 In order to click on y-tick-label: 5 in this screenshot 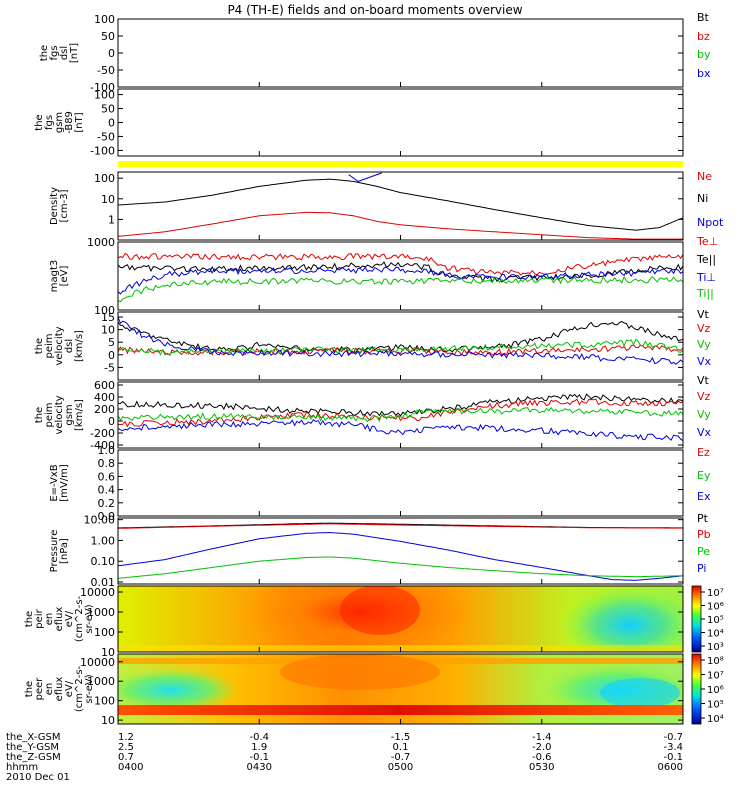, I will do `click(111, 342)`.